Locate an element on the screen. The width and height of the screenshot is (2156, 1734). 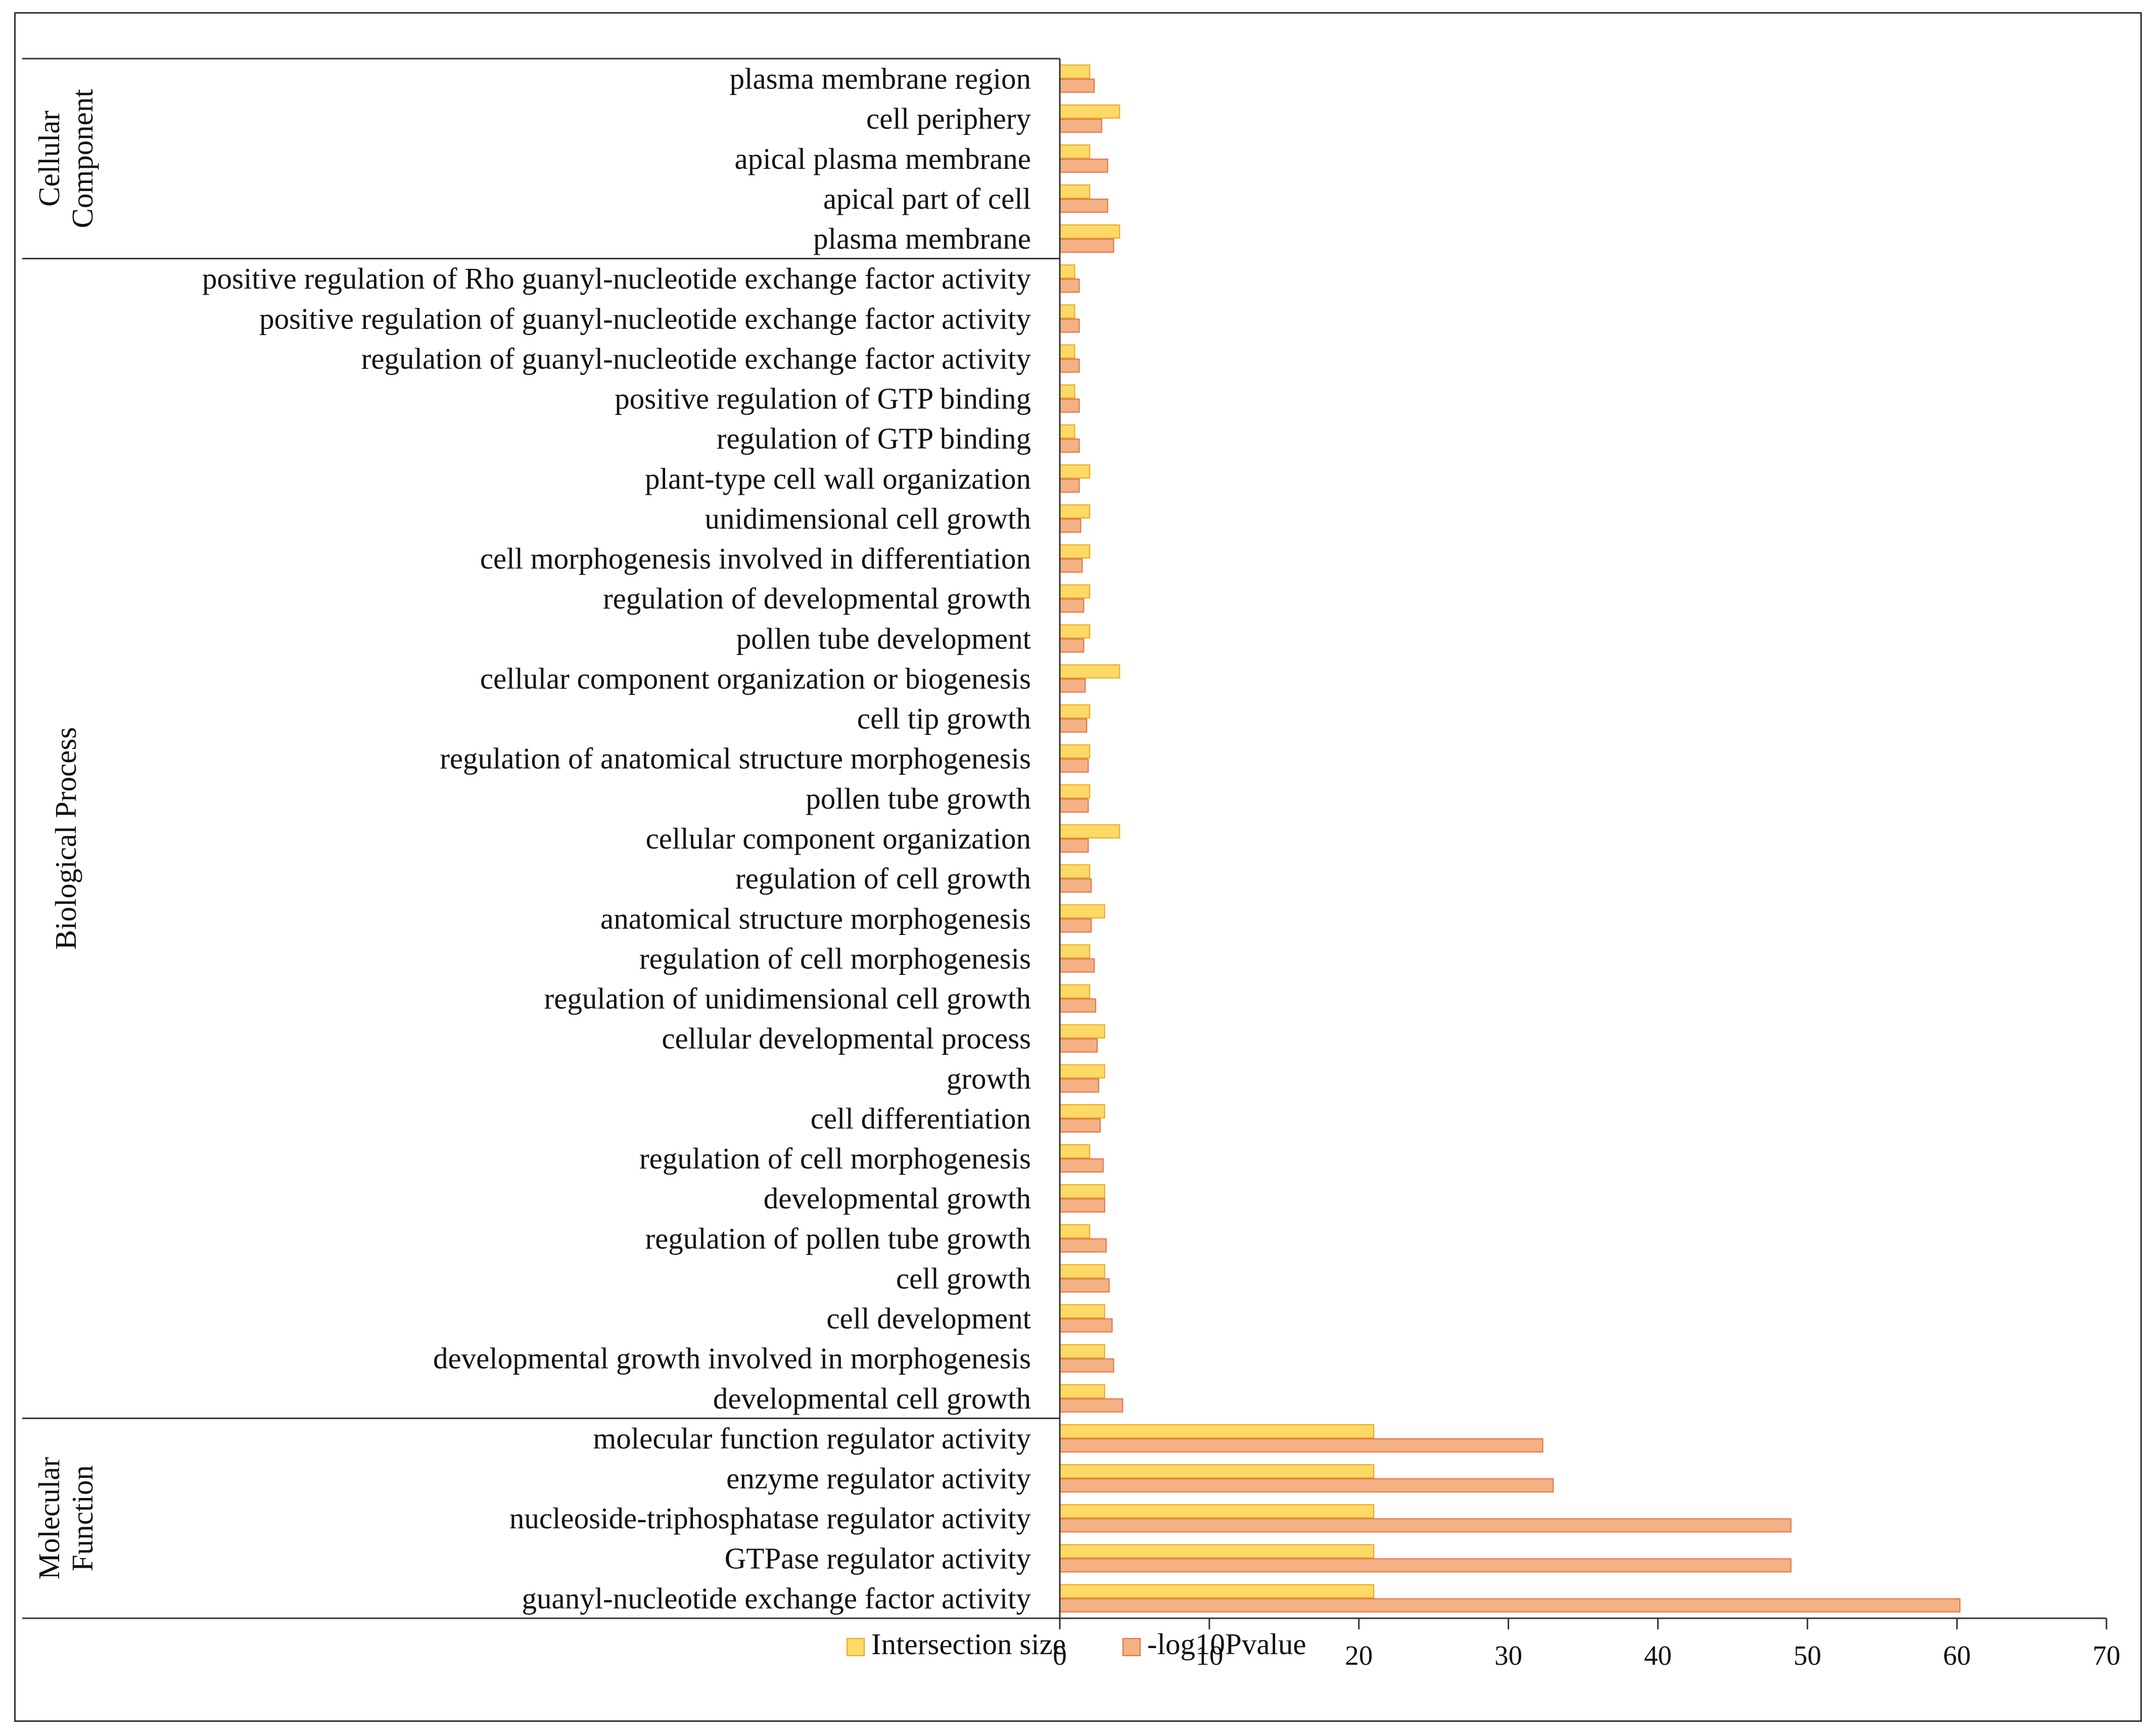
x-tick-label: 70 is located at coordinates (2107, 1655).